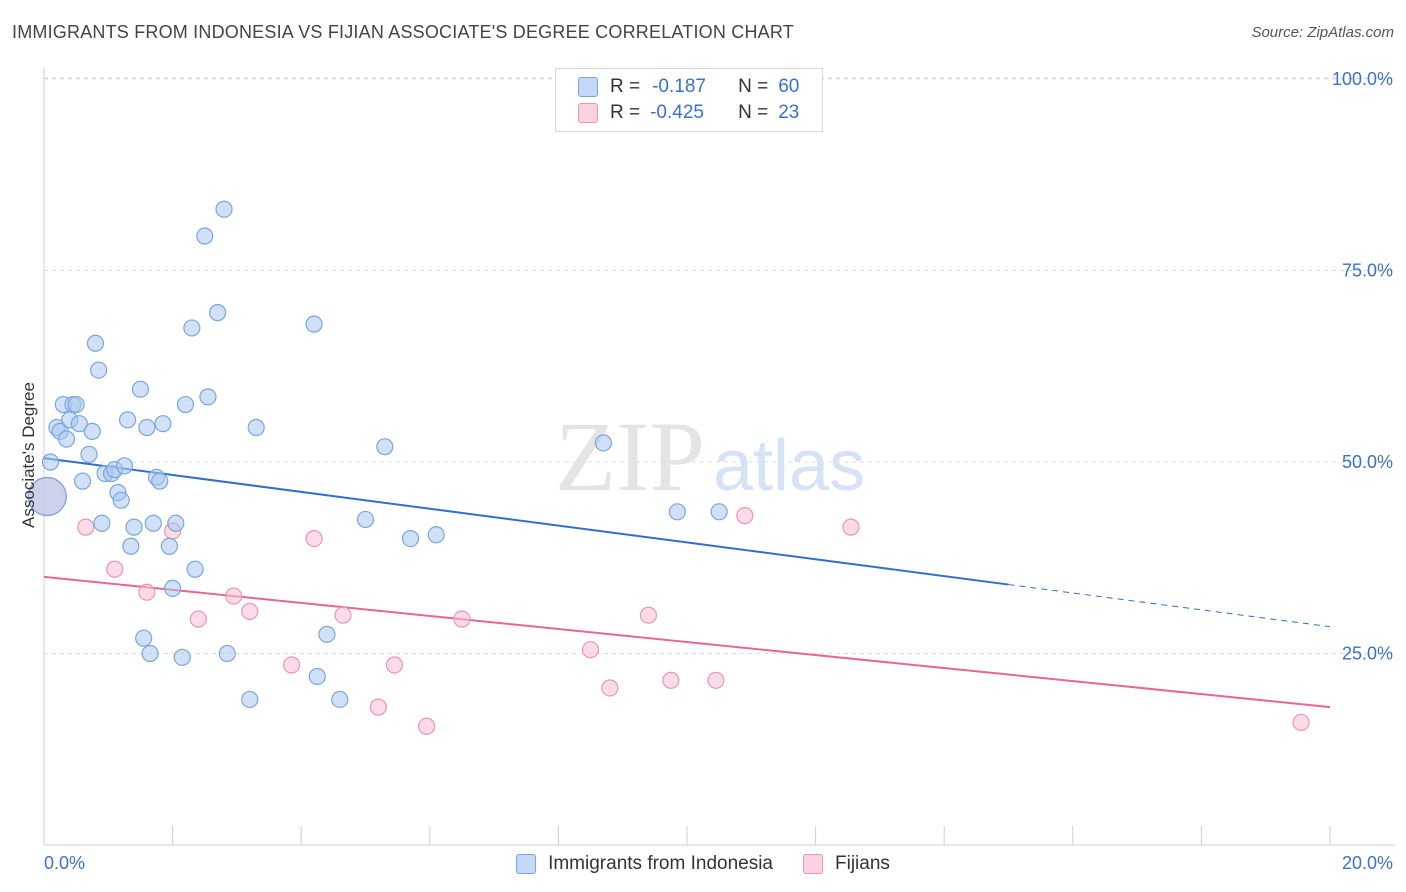  What do you see at coordinates (679, 86) in the screenshot?
I see `r-value: -0.187` at bounding box center [679, 86].